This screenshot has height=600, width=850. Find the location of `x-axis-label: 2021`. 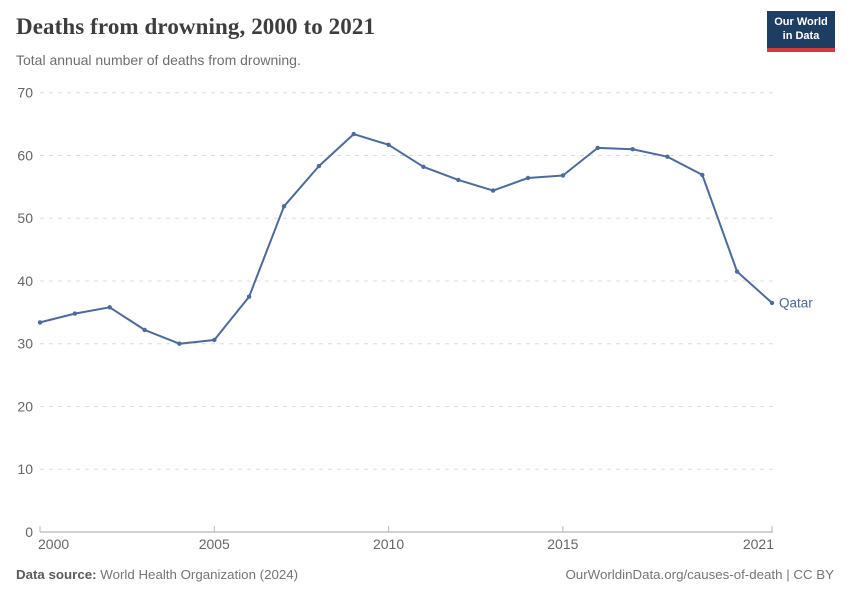

x-axis-label: 2021 is located at coordinates (758, 544).